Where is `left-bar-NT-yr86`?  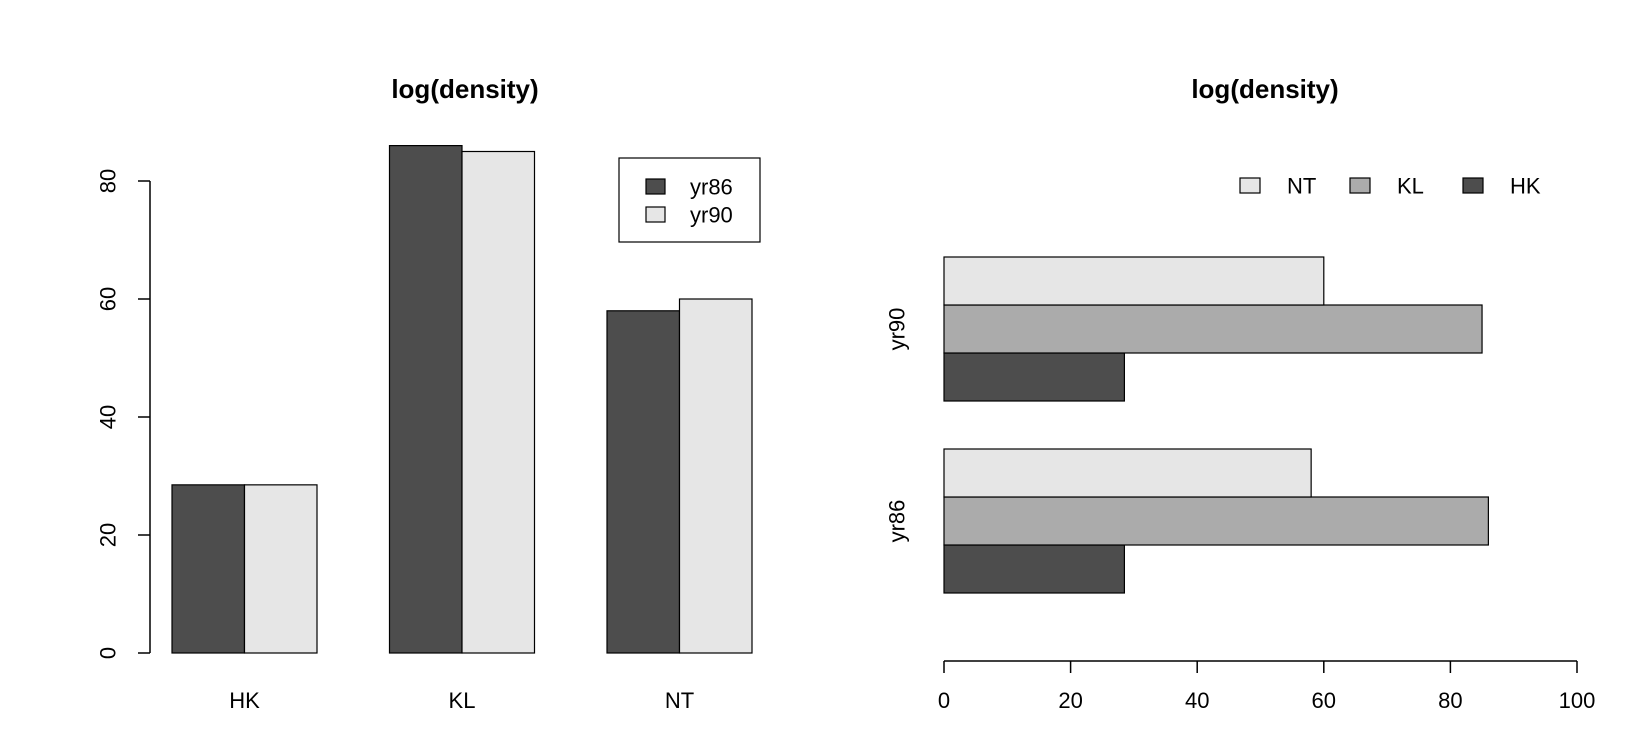
left-bar-NT-yr86 is located at coordinates (643, 482).